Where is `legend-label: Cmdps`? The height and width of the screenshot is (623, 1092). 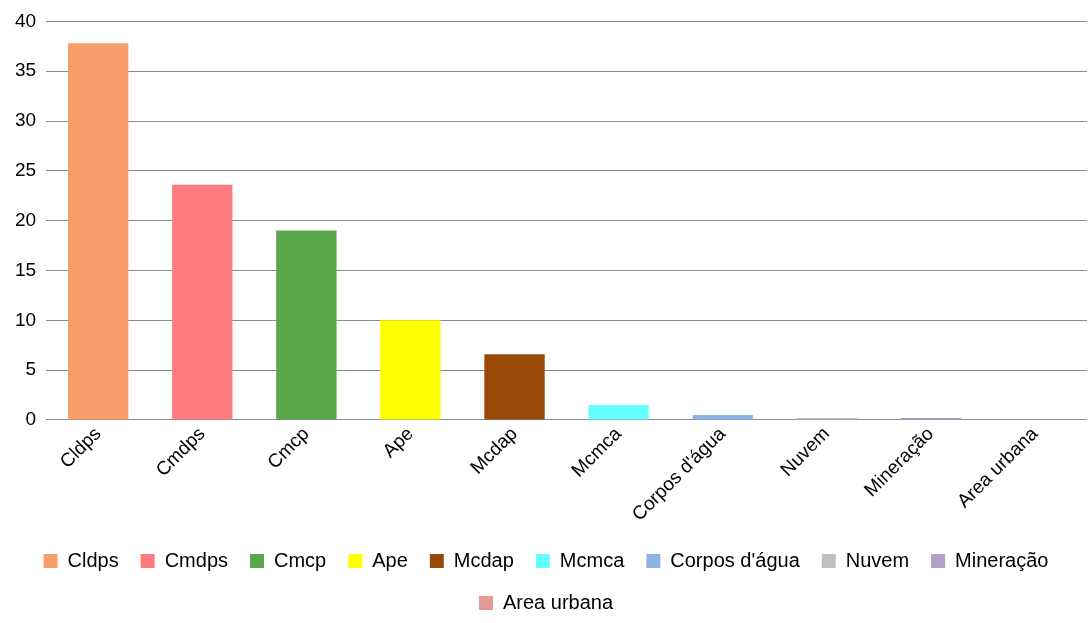 legend-label: Cmdps is located at coordinates (196, 559).